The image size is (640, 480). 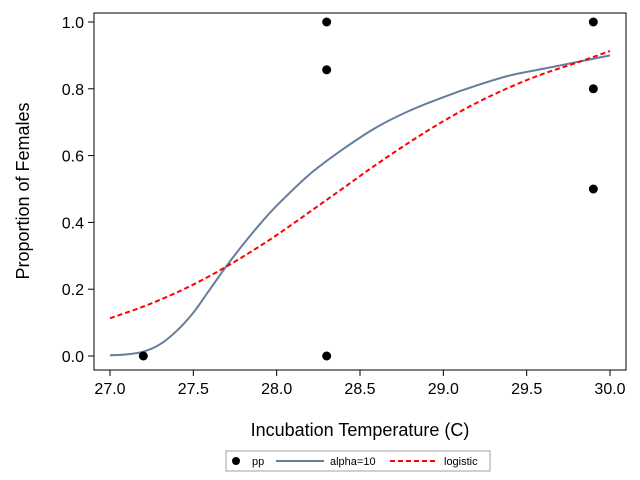 I want to click on legend-frame, so click(x=358, y=461).